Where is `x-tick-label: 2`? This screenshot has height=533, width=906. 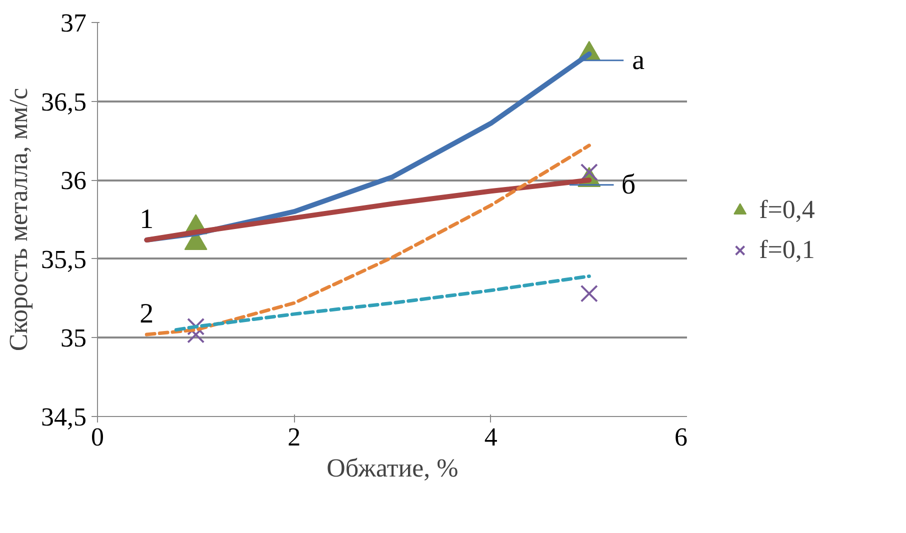
x-tick-label: 2 is located at coordinates (294, 437).